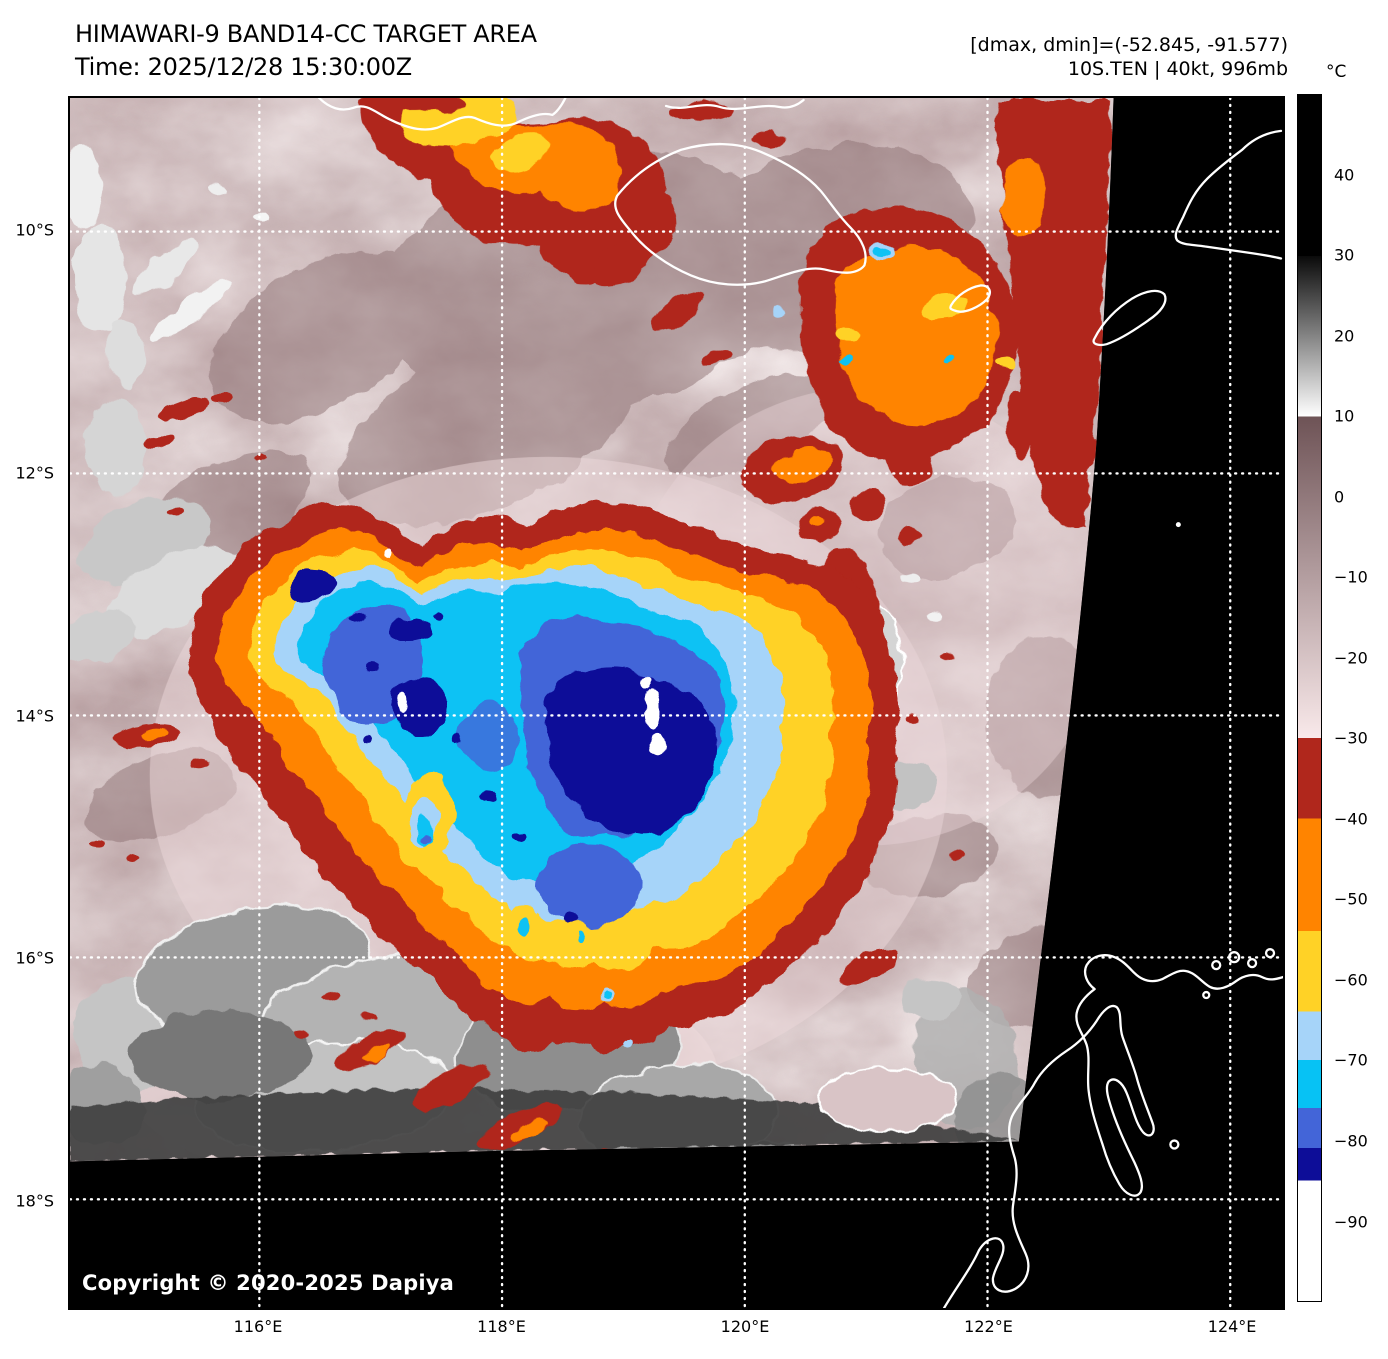 Image resolution: width=1388 pixels, height=1359 pixels. What do you see at coordinates (1112, 1131) in the screenshot?
I see `coastline-australia-kimberley` at bounding box center [1112, 1131].